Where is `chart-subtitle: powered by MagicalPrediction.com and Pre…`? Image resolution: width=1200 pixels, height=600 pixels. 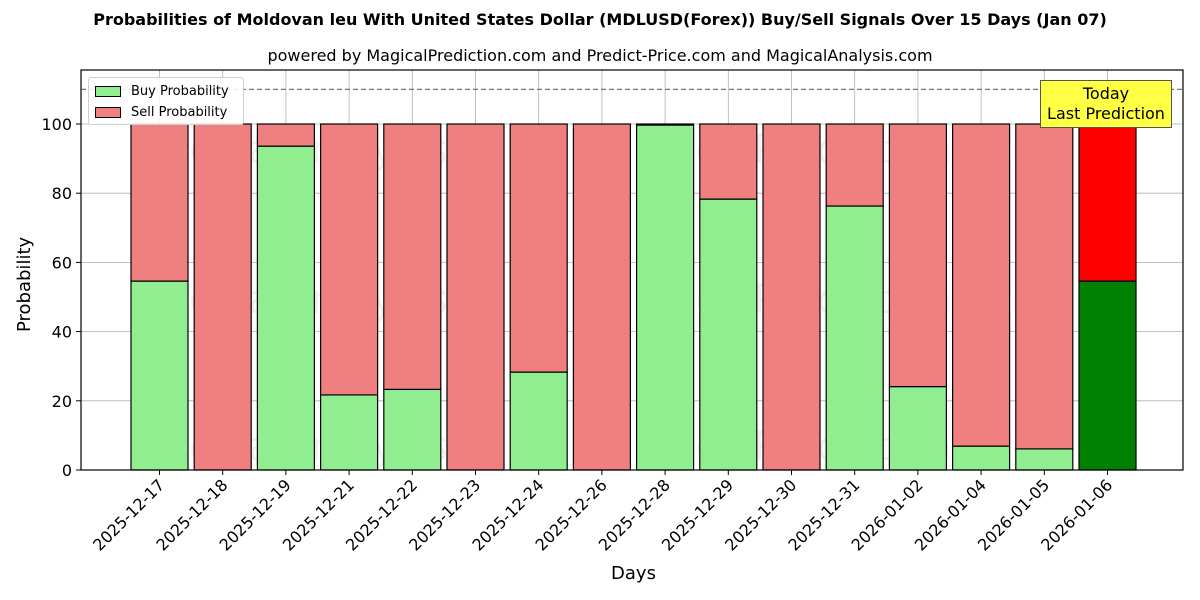
chart-subtitle: powered by MagicalPrediction.com and Pre… is located at coordinates (600, 55).